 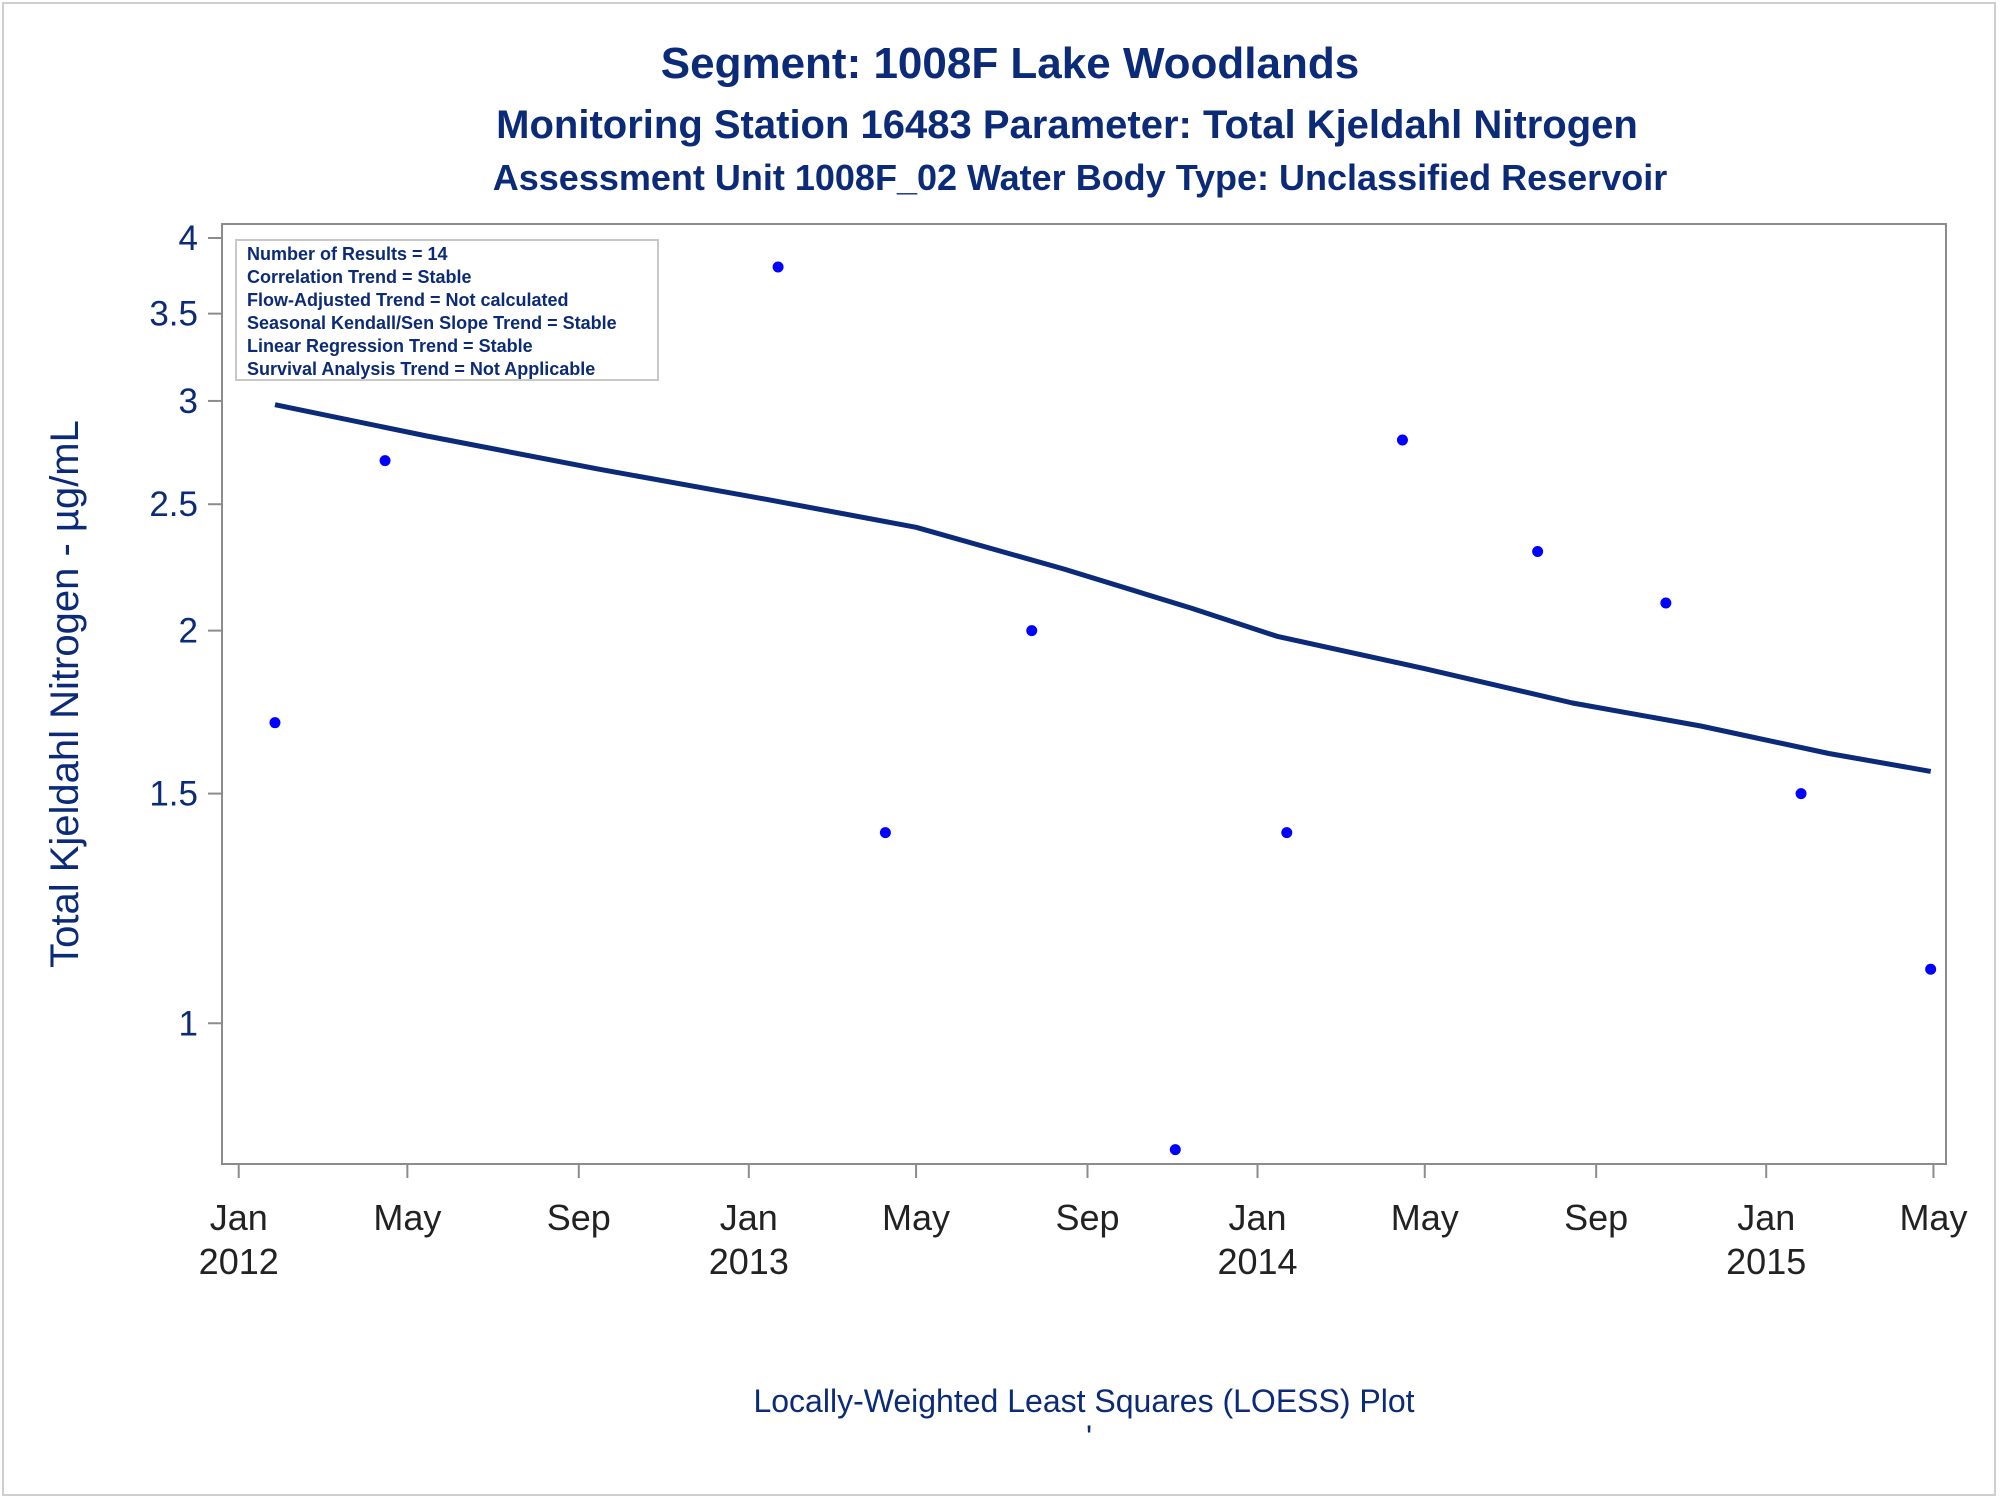 I want to click on y-tick-label: 2.5, so click(x=173, y=504).